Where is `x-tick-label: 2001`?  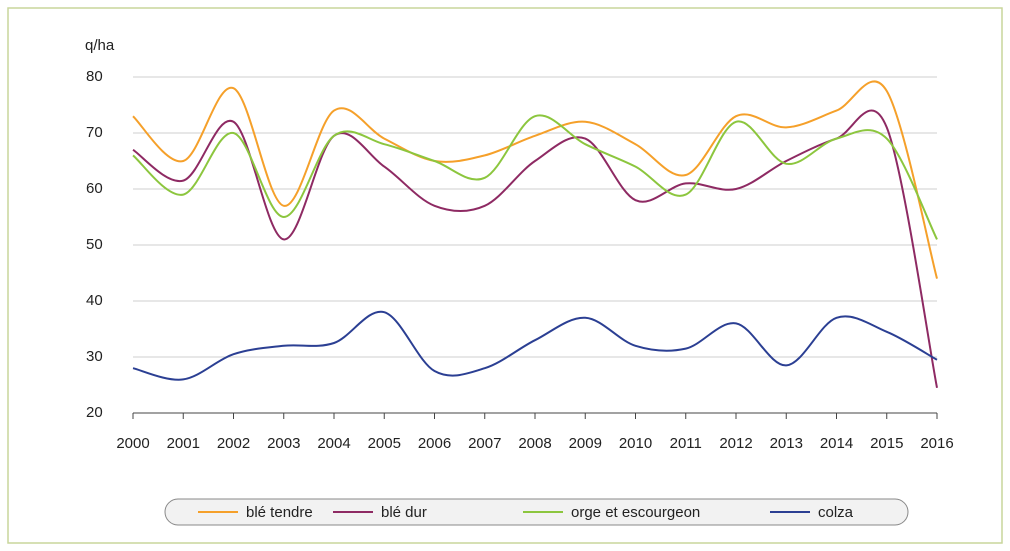
x-tick-label: 2001 is located at coordinates (183, 443).